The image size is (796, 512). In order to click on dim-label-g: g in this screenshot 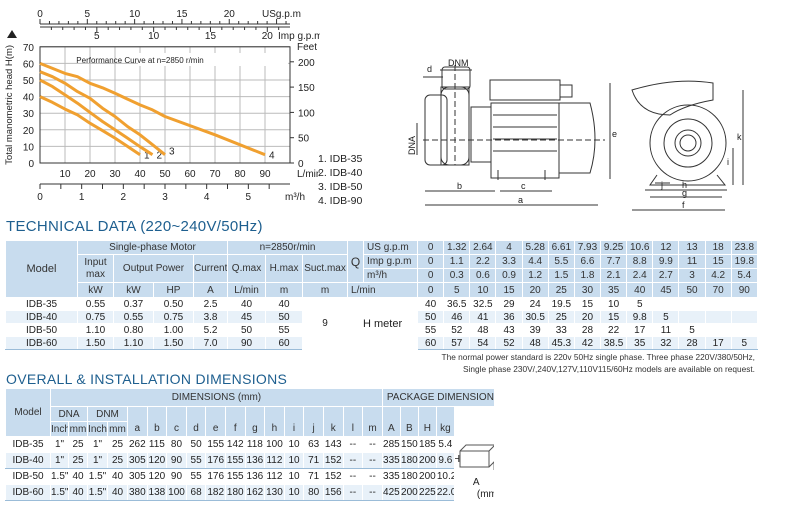, I will do `click(684, 193)`.